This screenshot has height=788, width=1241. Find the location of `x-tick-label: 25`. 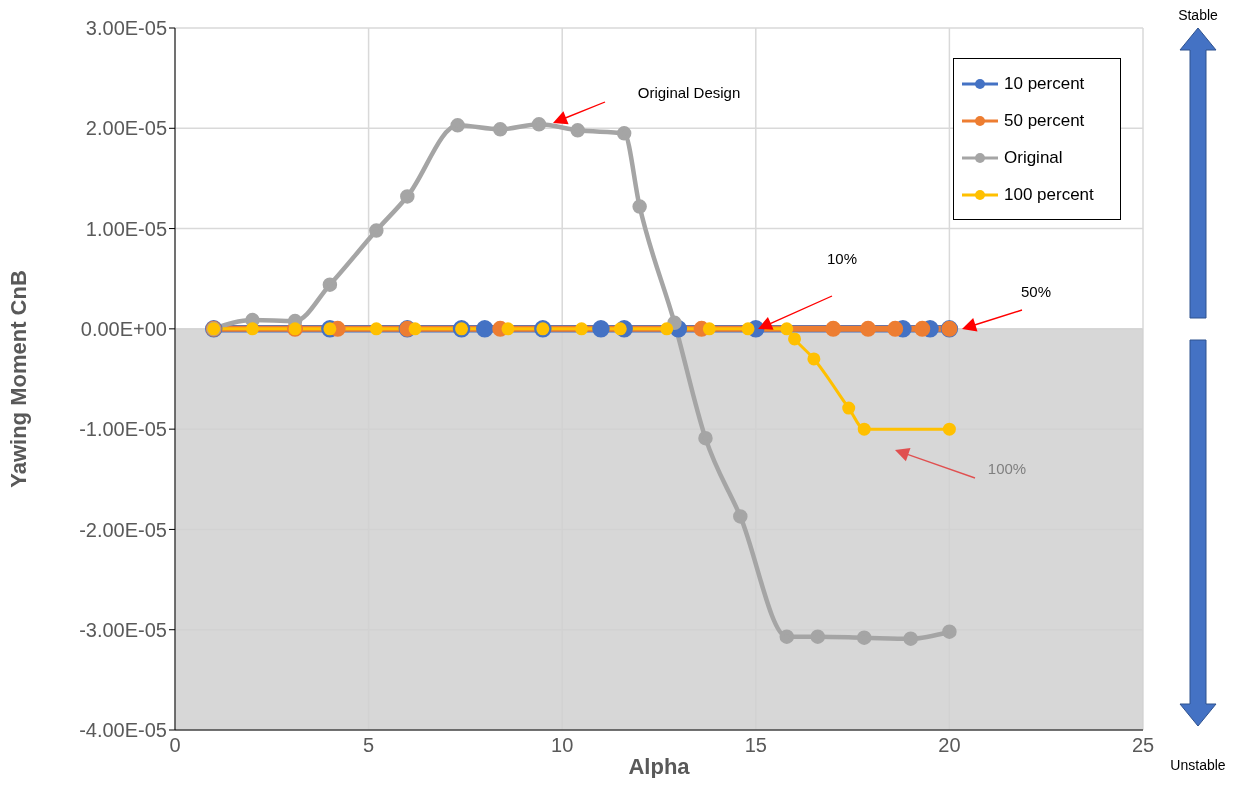

x-tick-label: 25 is located at coordinates (1143, 745).